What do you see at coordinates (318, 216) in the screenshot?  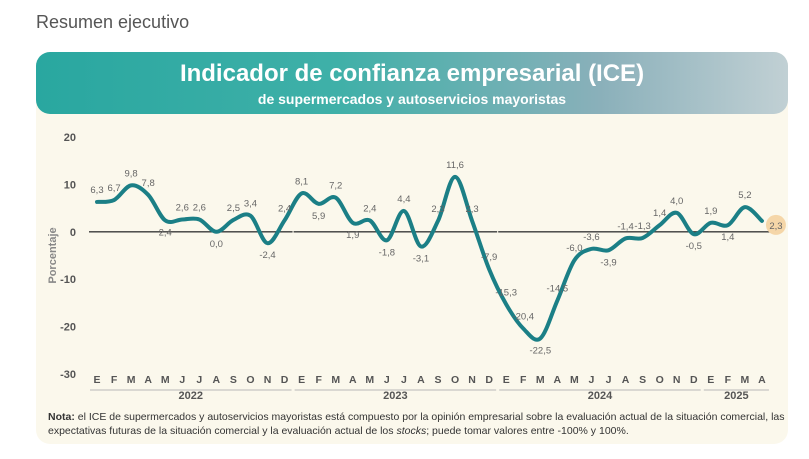 I see `data-label: 5,9` at bounding box center [318, 216].